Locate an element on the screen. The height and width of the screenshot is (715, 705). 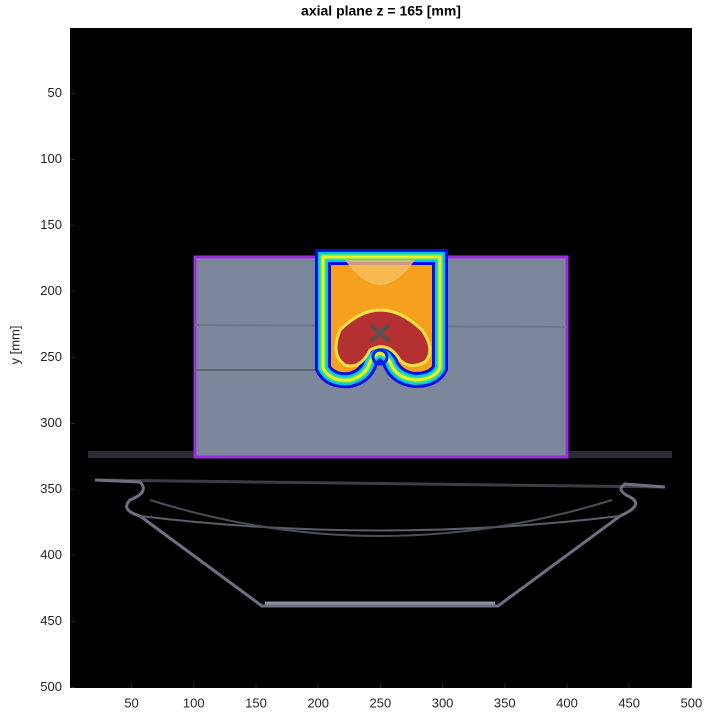
x-tick-label: 200 is located at coordinates (318, 702).